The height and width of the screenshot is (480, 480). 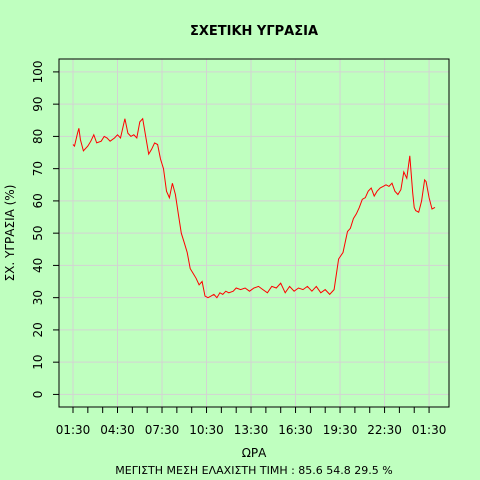 What do you see at coordinates (38, 329) in the screenshot?
I see `y-tick-label: 20` at bounding box center [38, 329].